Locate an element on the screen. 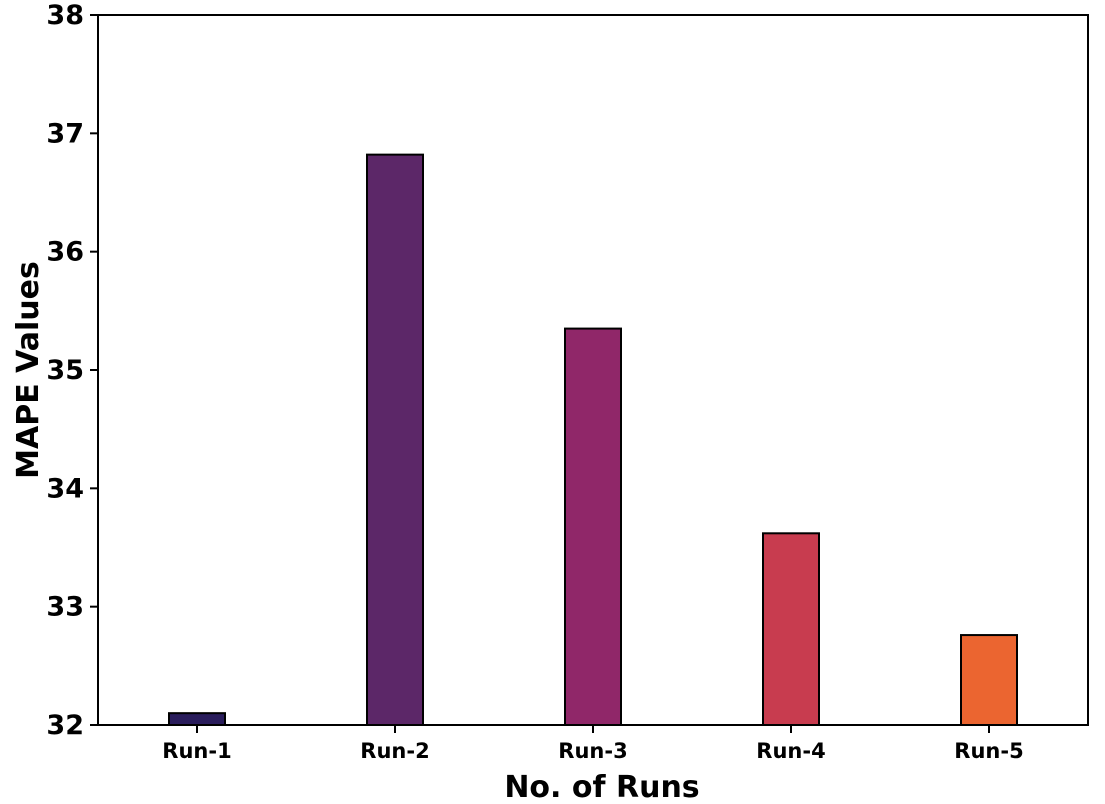 This screenshot has height=804, width=1105. y-axis: 32 33 34 35 36 37 38 is located at coordinates (72, 370).